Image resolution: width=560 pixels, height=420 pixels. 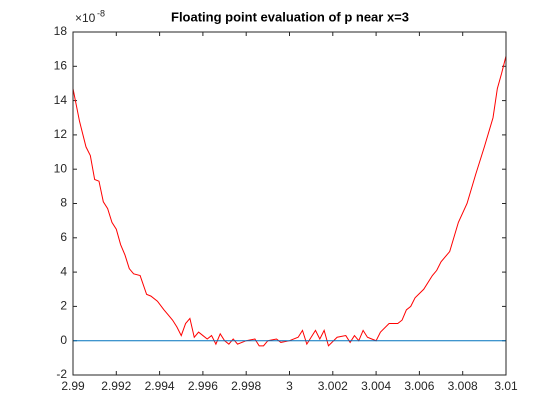 What do you see at coordinates (333, 386) in the screenshot?
I see `x-tick-label: 3.002` at bounding box center [333, 386].